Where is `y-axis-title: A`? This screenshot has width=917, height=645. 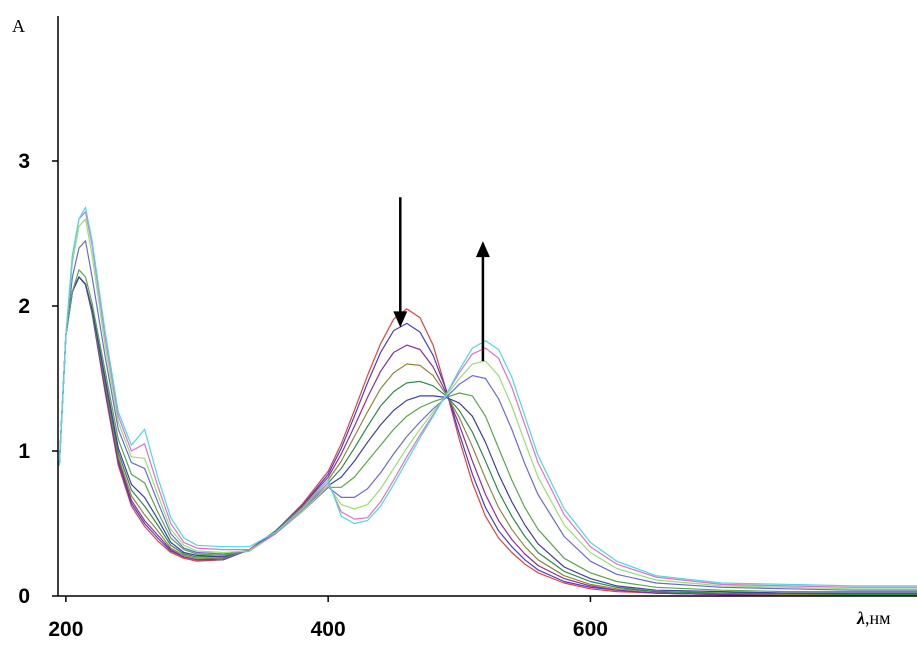 y-axis-title: A is located at coordinates (18, 26).